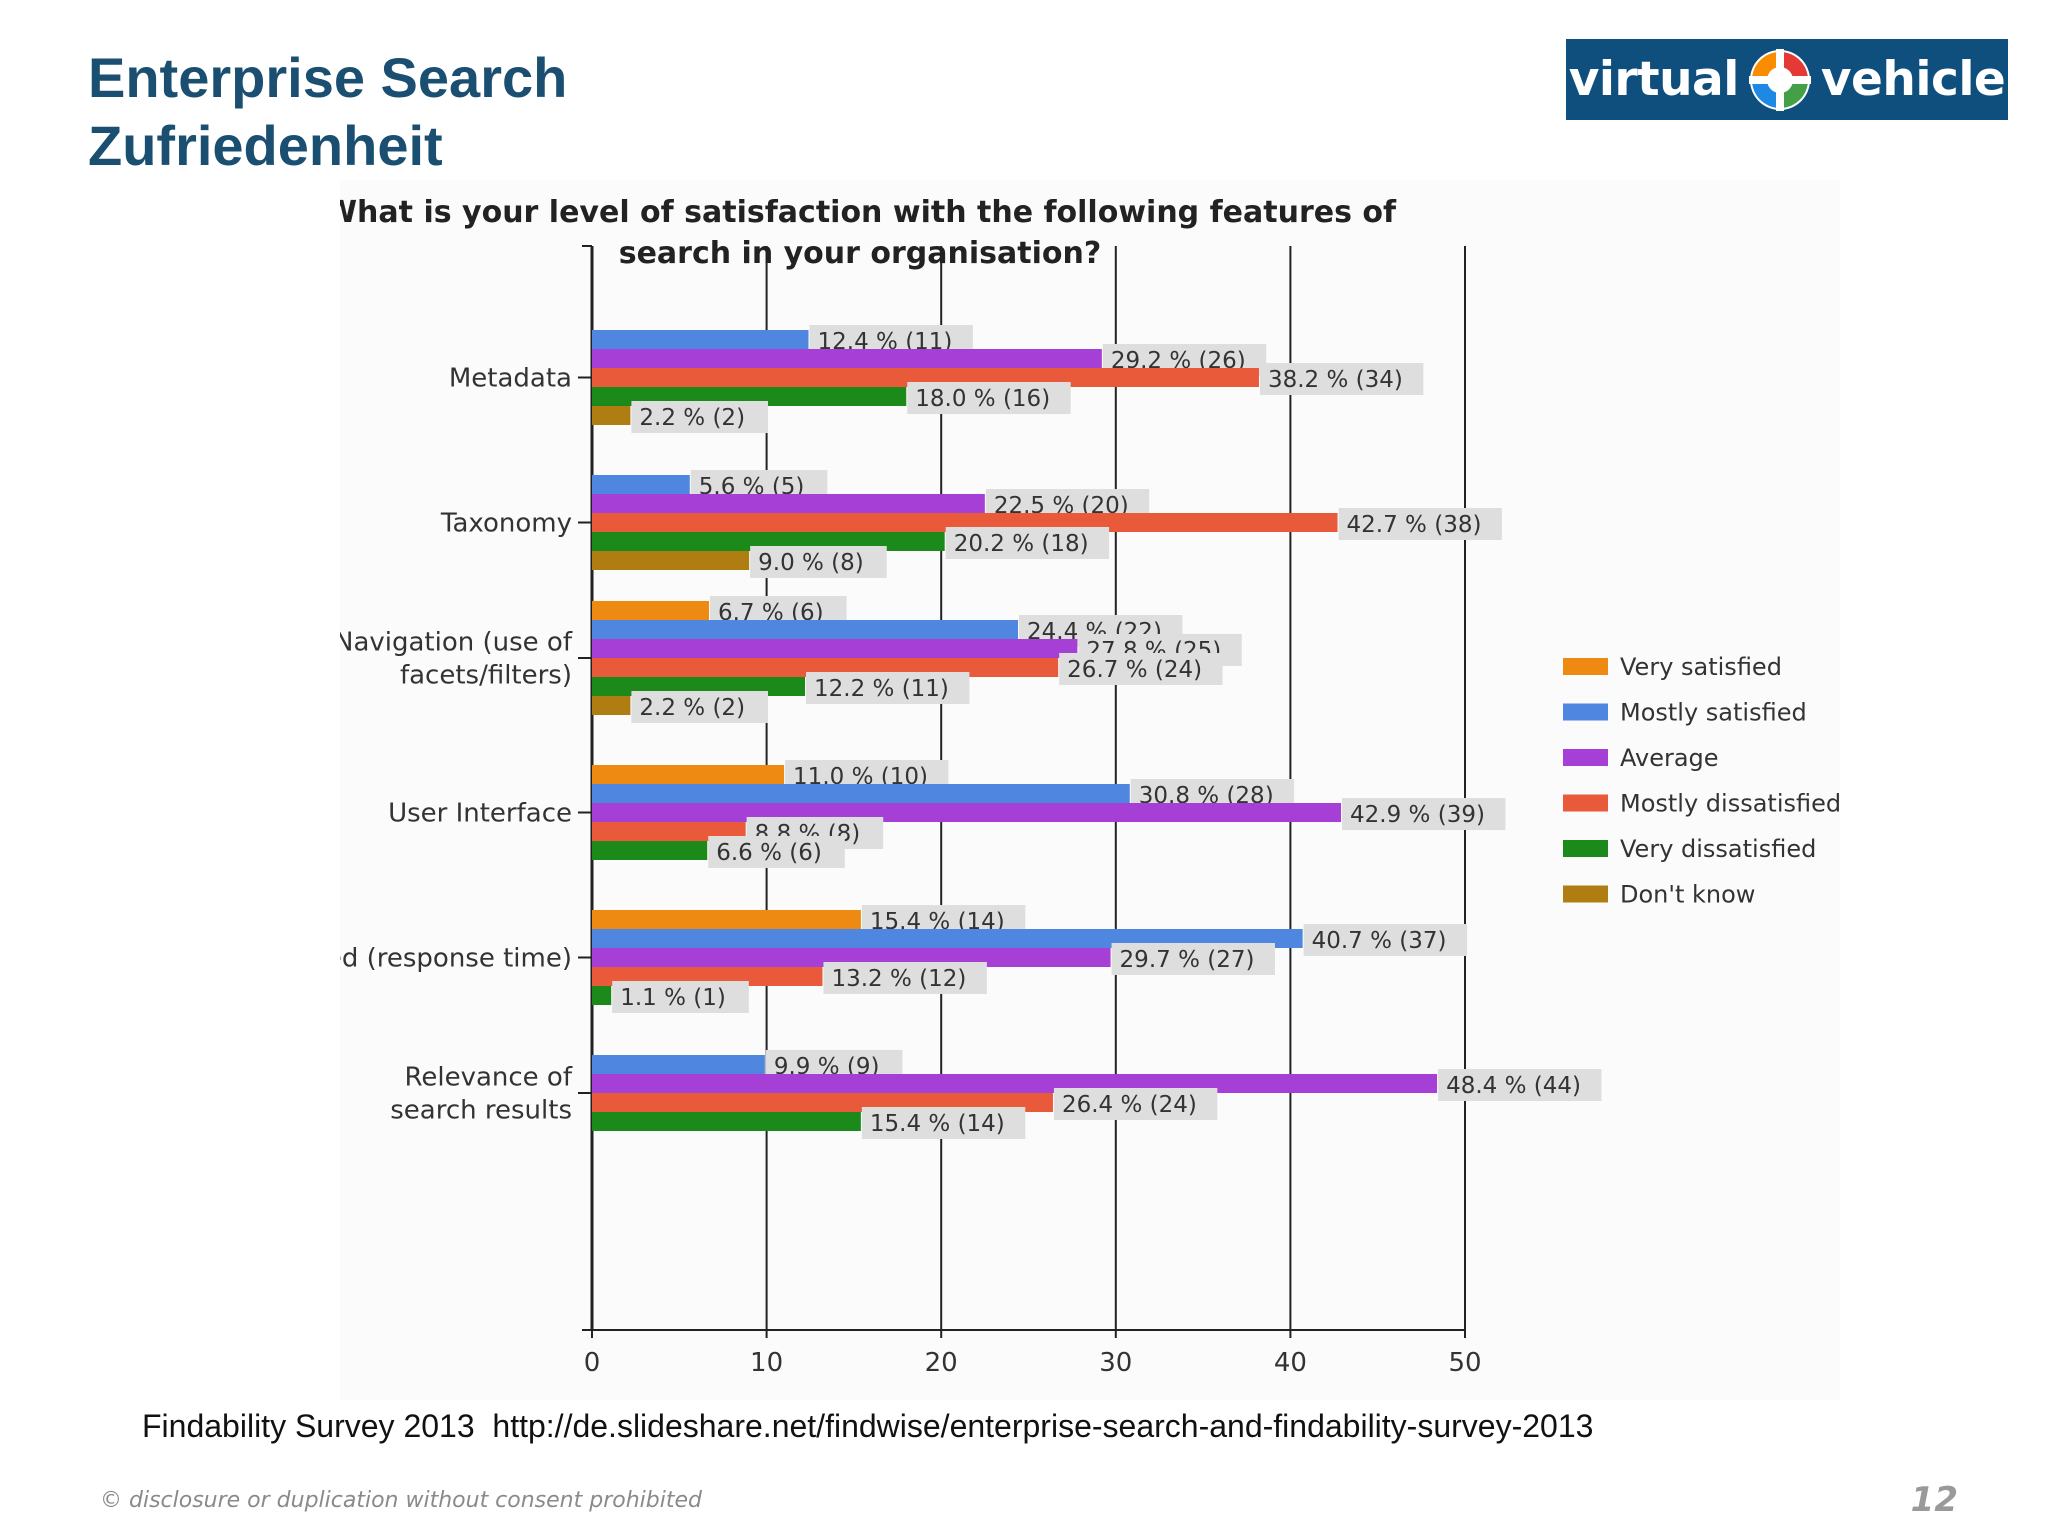 This screenshot has width=2048, height=1536. I want to click on page-number: 12, so click(1934, 1500).